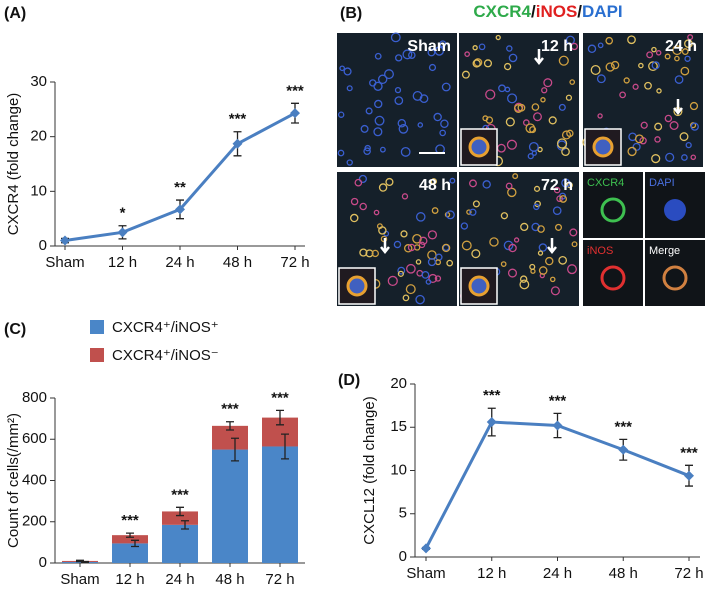  What do you see at coordinates (369, 470) in the screenshot?
I see `y-axis-label: CXCL12 (fold change)` at bounding box center [369, 470].